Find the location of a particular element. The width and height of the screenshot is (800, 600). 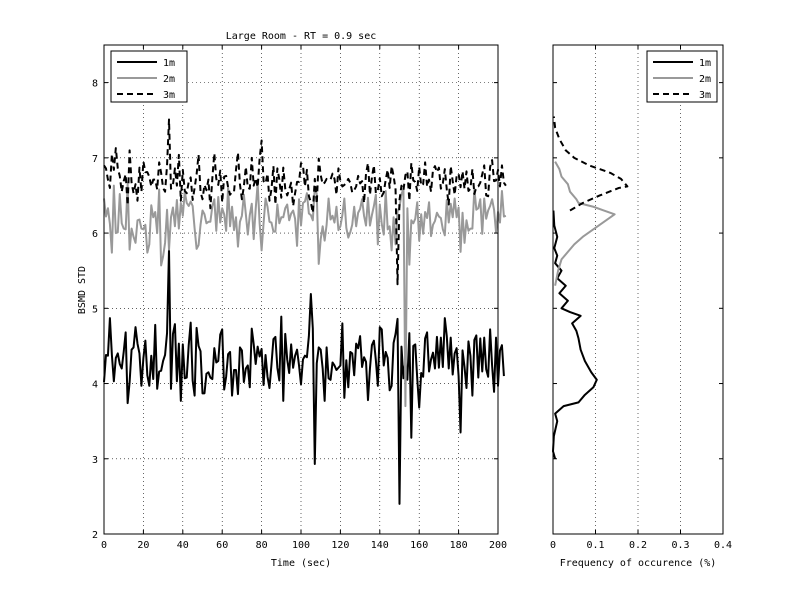

left-chart-title: Large Room - RT = 0.9 sec is located at coordinates (301, 36).